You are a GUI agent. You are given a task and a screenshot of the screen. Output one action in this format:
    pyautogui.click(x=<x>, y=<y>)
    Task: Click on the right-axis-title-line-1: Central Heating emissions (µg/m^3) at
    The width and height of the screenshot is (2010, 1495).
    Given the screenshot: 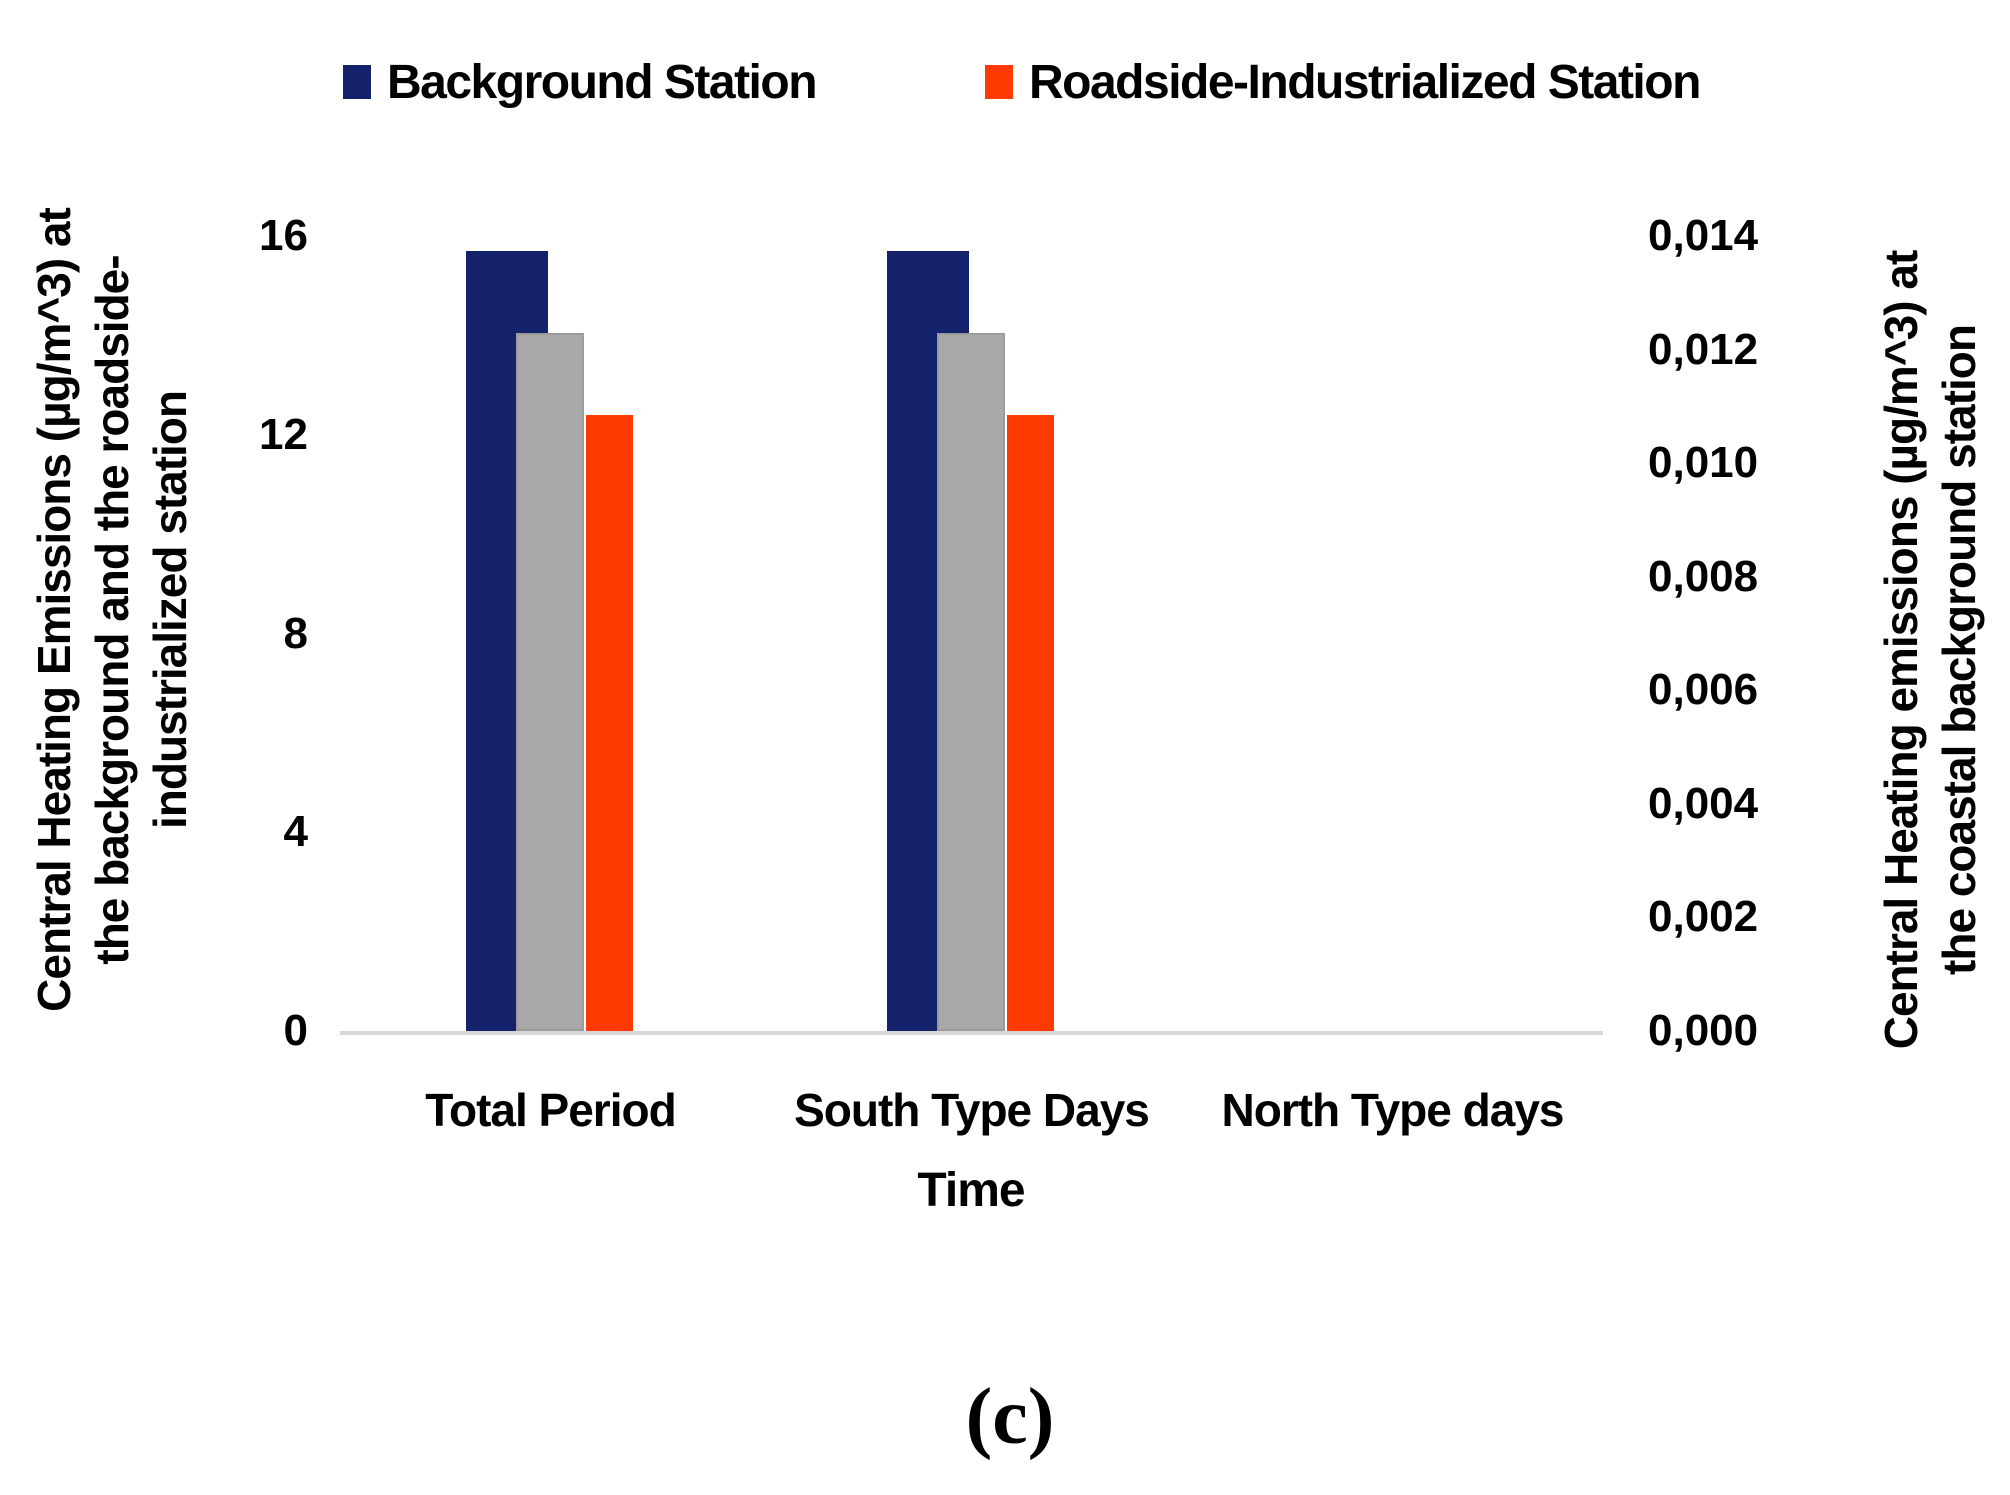 What is the action you would take?
    pyautogui.click(x=1901, y=650)
    